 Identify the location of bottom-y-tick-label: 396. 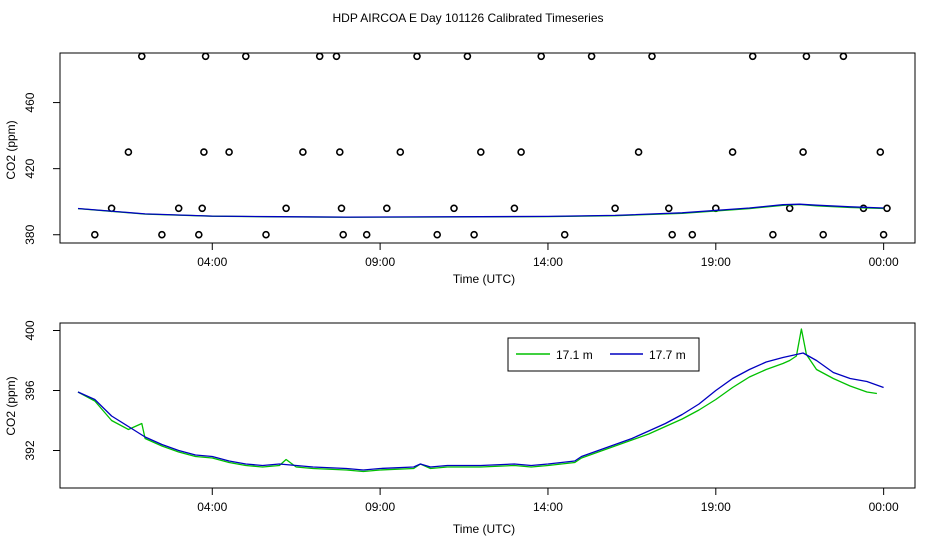
(30, 390).